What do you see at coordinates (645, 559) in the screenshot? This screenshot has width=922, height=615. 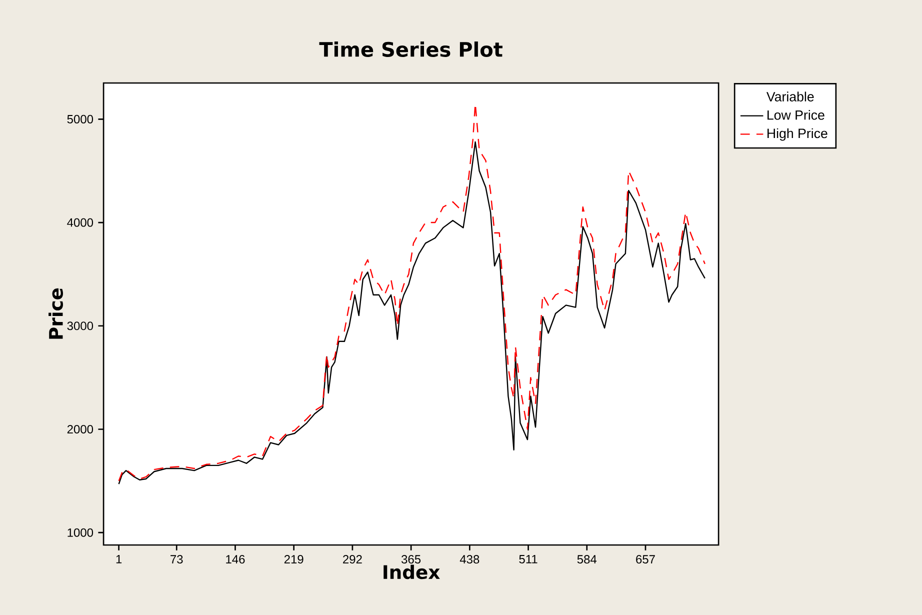 I see `x-tick-label: 657` at bounding box center [645, 559].